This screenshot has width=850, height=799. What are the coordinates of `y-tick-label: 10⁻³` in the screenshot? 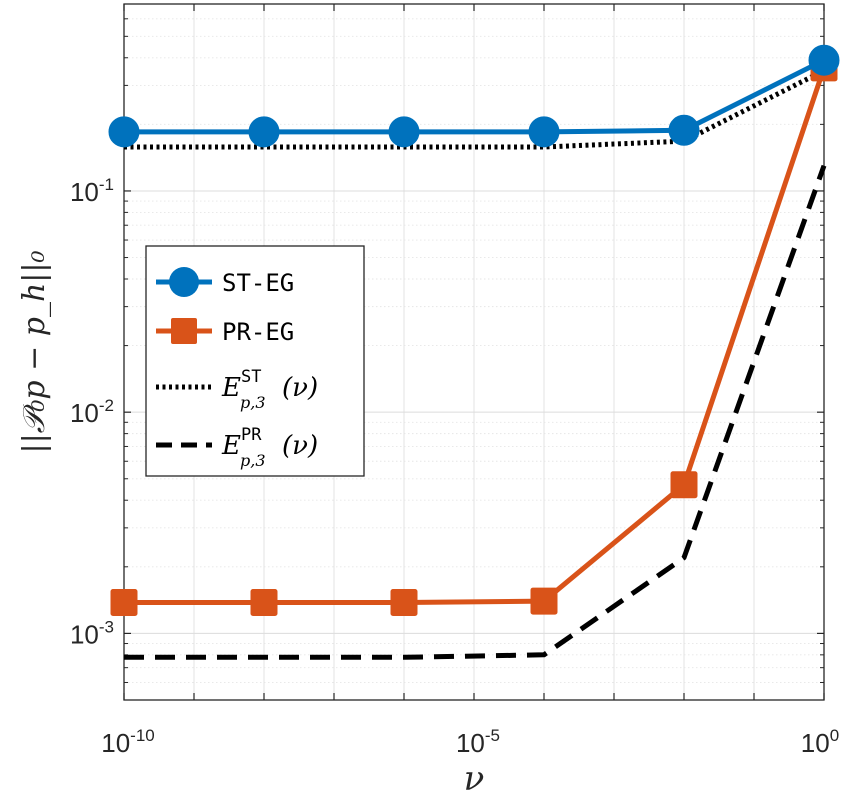 It's located at (92, 633).